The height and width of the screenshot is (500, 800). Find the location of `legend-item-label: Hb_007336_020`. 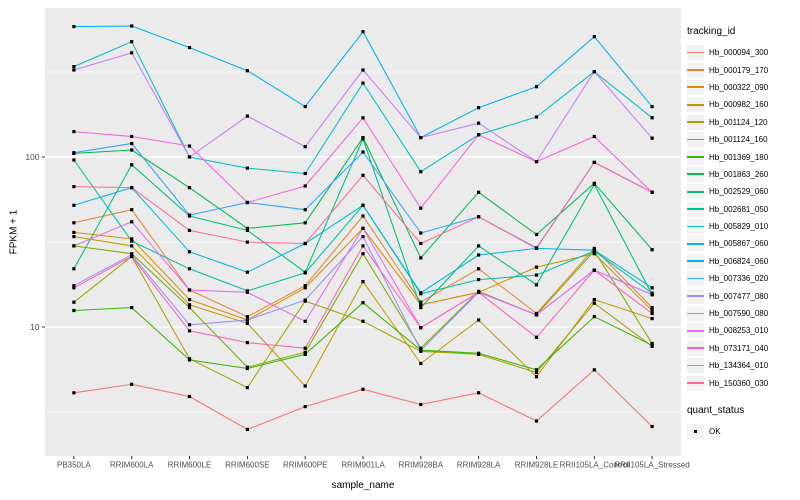

legend-item-label: Hb_007336_020 is located at coordinates (739, 279).